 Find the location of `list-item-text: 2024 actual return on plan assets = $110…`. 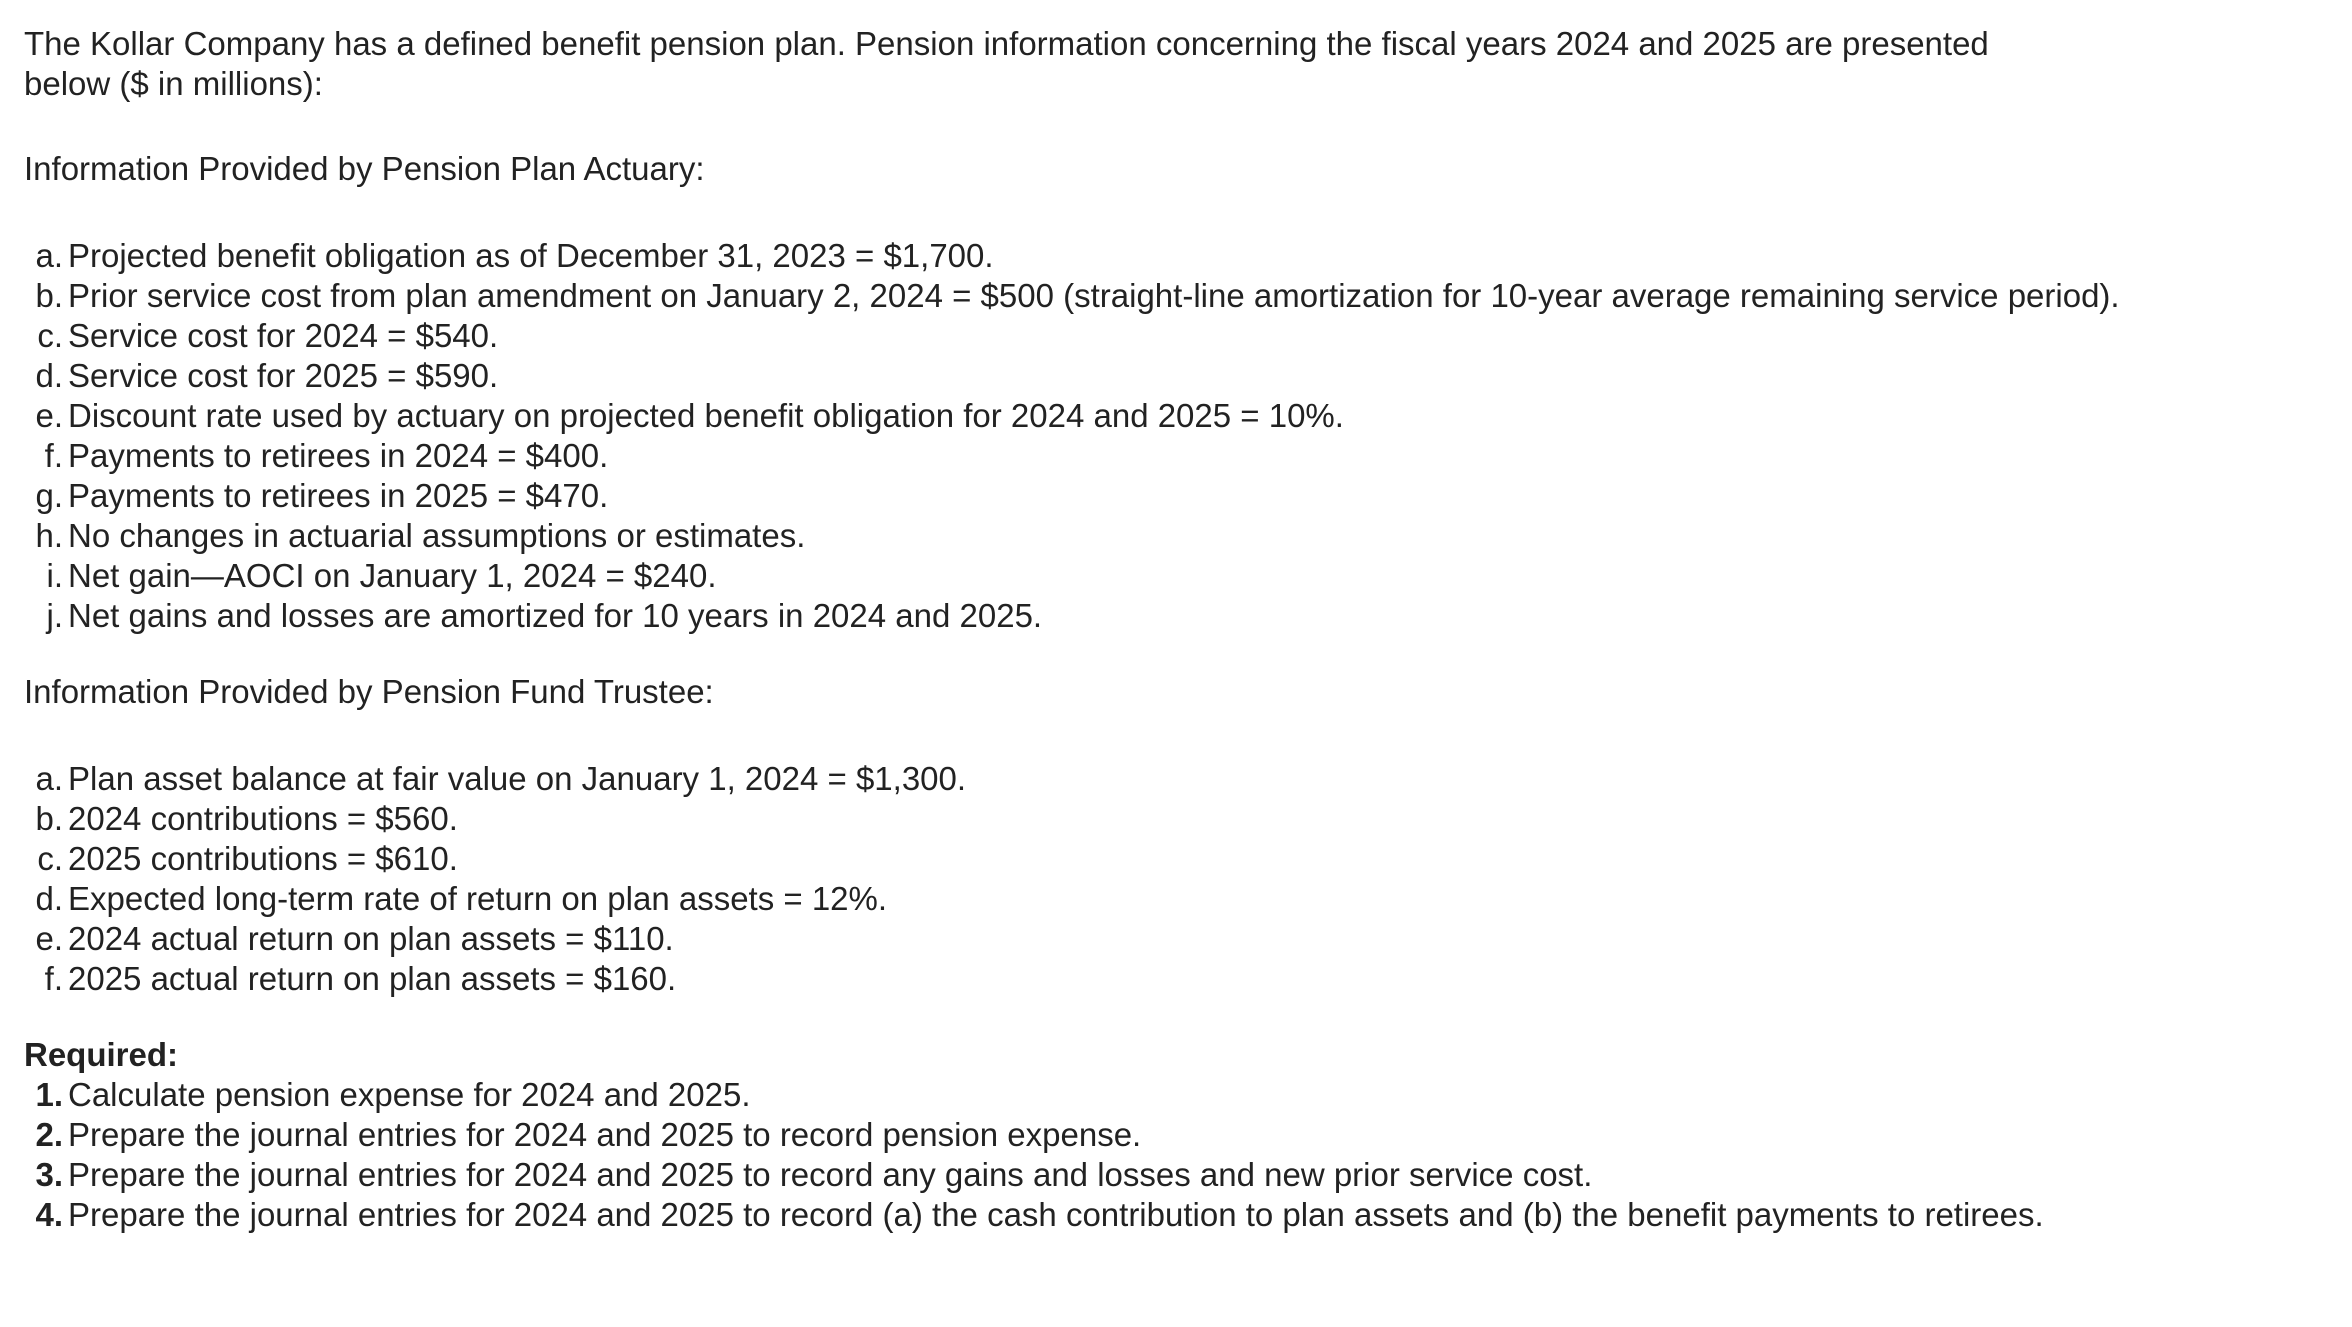

list-item-text: 2024 actual return on plan assets = $110… is located at coordinates (371, 938).